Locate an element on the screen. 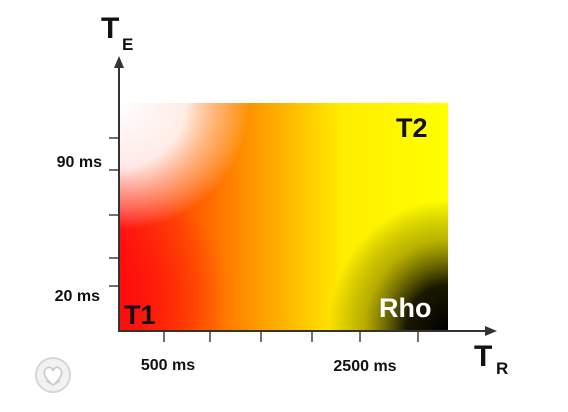  heart-hands-logo-icon is located at coordinates (53, 375).